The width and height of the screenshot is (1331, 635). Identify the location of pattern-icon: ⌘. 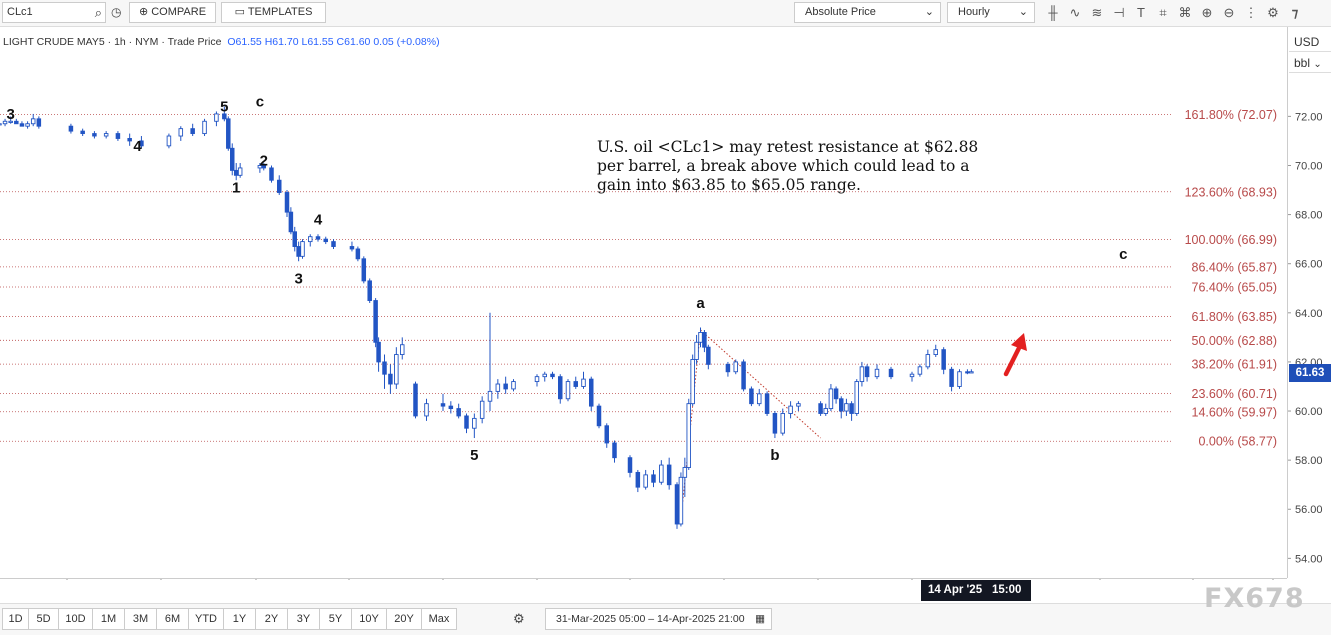
(1185, 12).